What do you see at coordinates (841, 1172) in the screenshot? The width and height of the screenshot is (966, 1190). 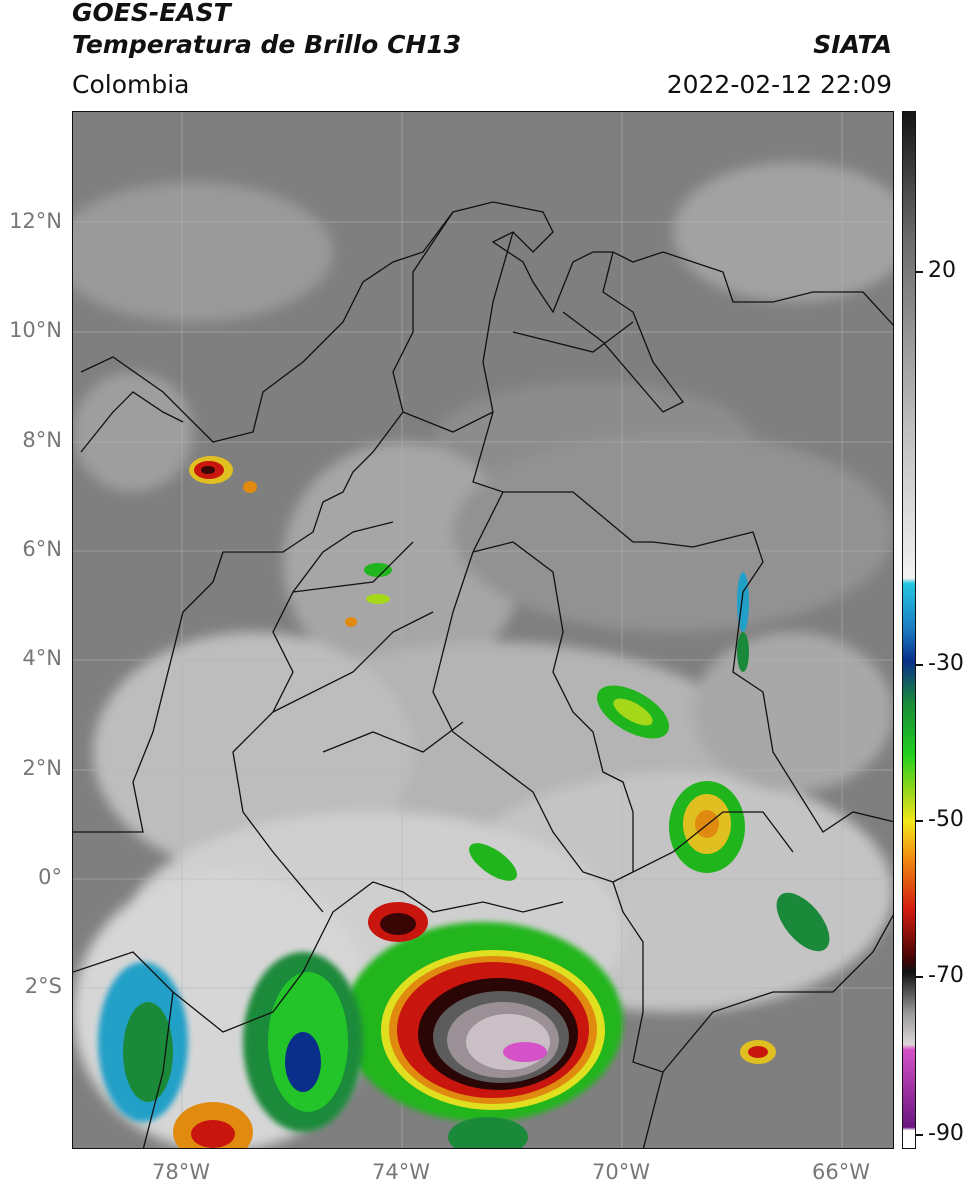 I see `lon-label: 66°W` at bounding box center [841, 1172].